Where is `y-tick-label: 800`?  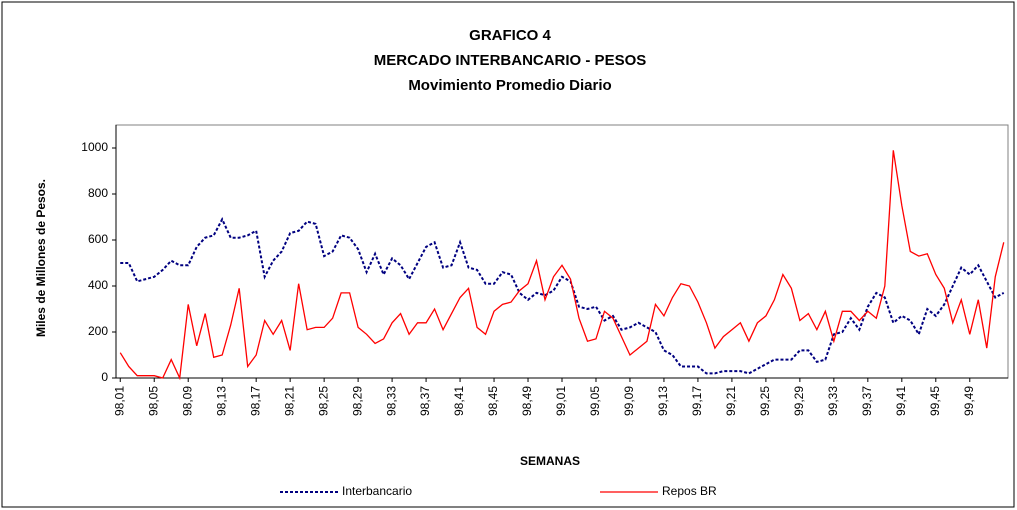 y-tick-label: 800 is located at coordinates (98, 193).